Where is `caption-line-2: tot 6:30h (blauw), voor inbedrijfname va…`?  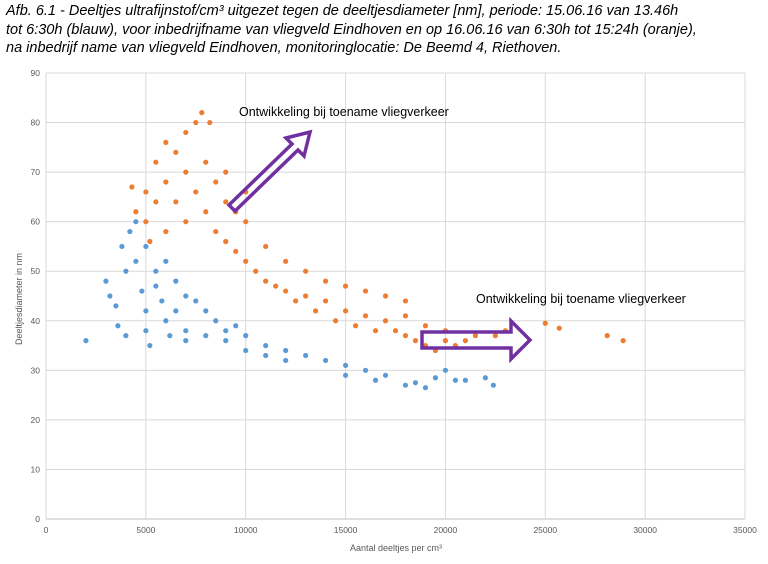
caption-line-2: tot 6:30h (blauw), voor inbedrijfname va… is located at coordinates (351, 29).